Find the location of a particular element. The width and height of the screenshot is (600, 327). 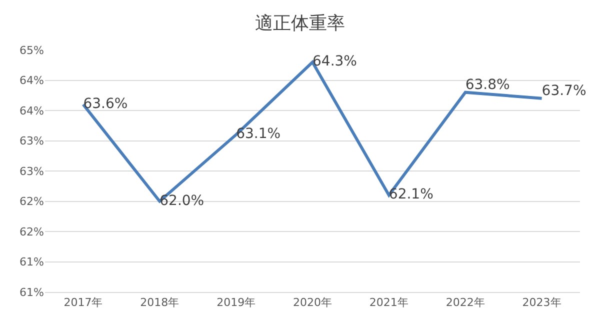

x-tick-label: 2020年 is located at coordinates (312, 303).